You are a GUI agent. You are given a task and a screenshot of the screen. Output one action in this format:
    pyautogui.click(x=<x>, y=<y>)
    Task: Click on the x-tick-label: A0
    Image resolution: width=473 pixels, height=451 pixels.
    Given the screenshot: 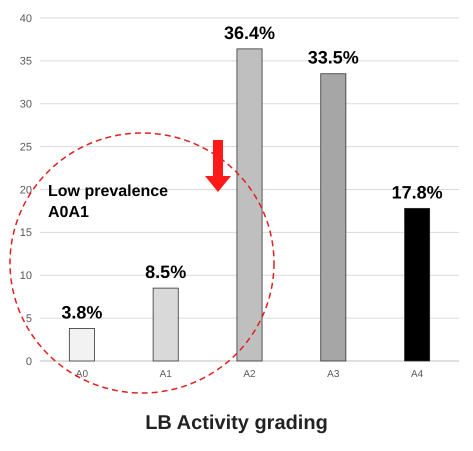 What is the action you would take?
    pyautogui.click(x=82, y=374)
    